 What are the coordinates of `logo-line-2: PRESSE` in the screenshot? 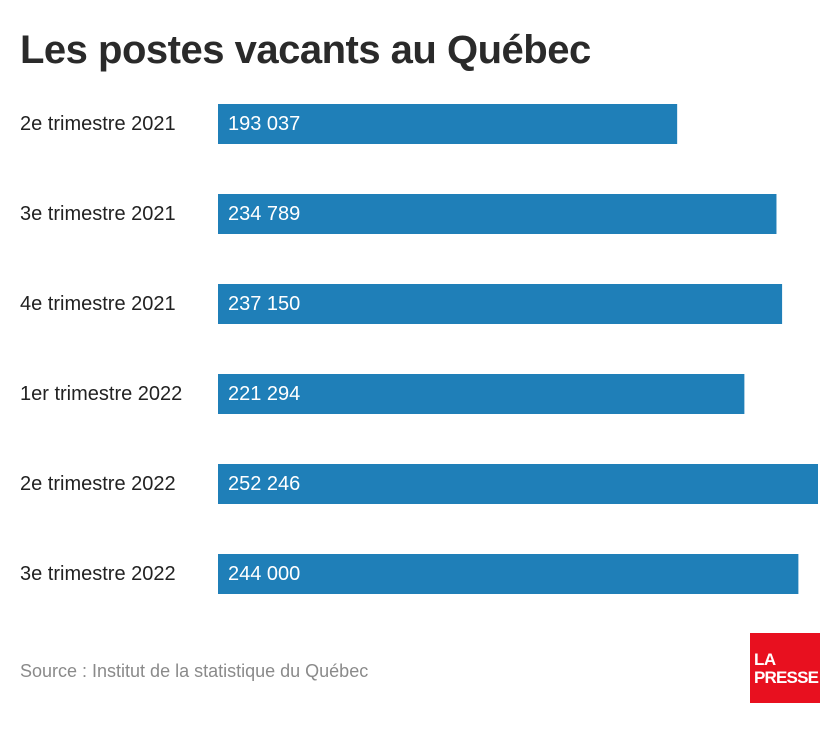 It's located at (786, 677).